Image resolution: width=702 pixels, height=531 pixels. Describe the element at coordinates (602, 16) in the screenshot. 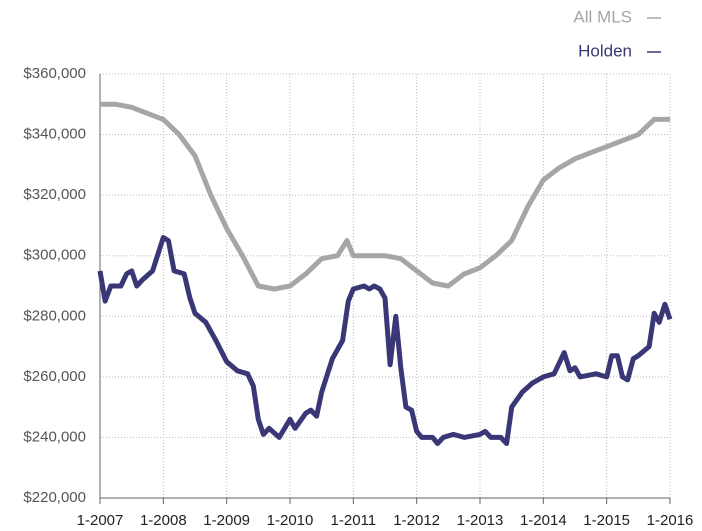

I see `legend-label: All MLS` at that location.